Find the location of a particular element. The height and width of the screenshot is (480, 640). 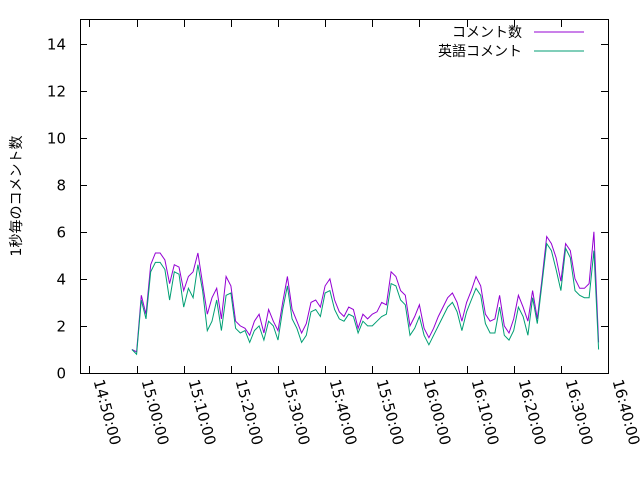

y-tick-label: 12 is located at coordinates (56, 92).